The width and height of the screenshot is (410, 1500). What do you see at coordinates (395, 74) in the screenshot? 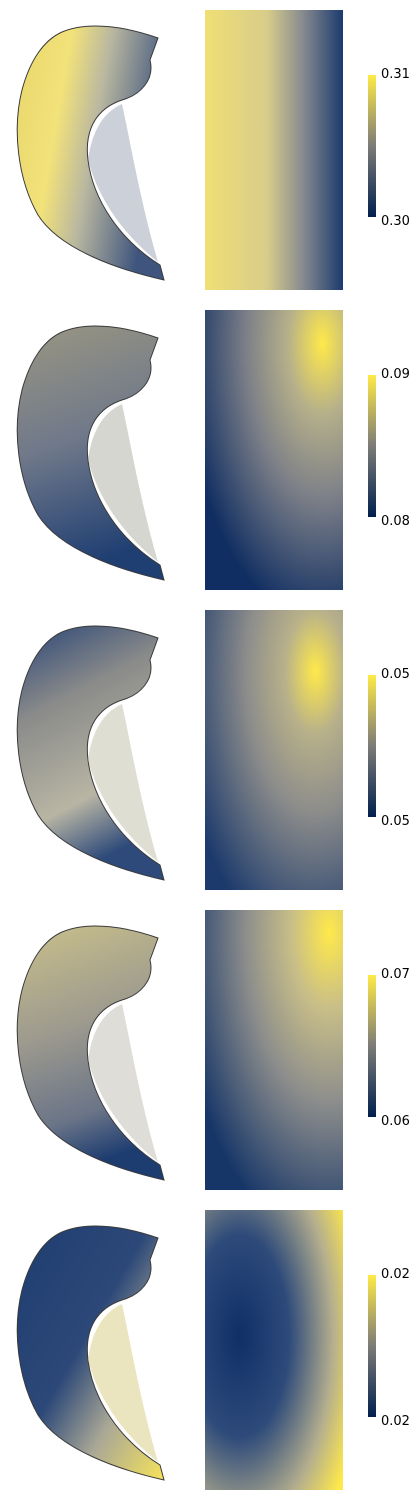
I see `colorbar-max-label: 0.31` at bounding box center [395, 74].